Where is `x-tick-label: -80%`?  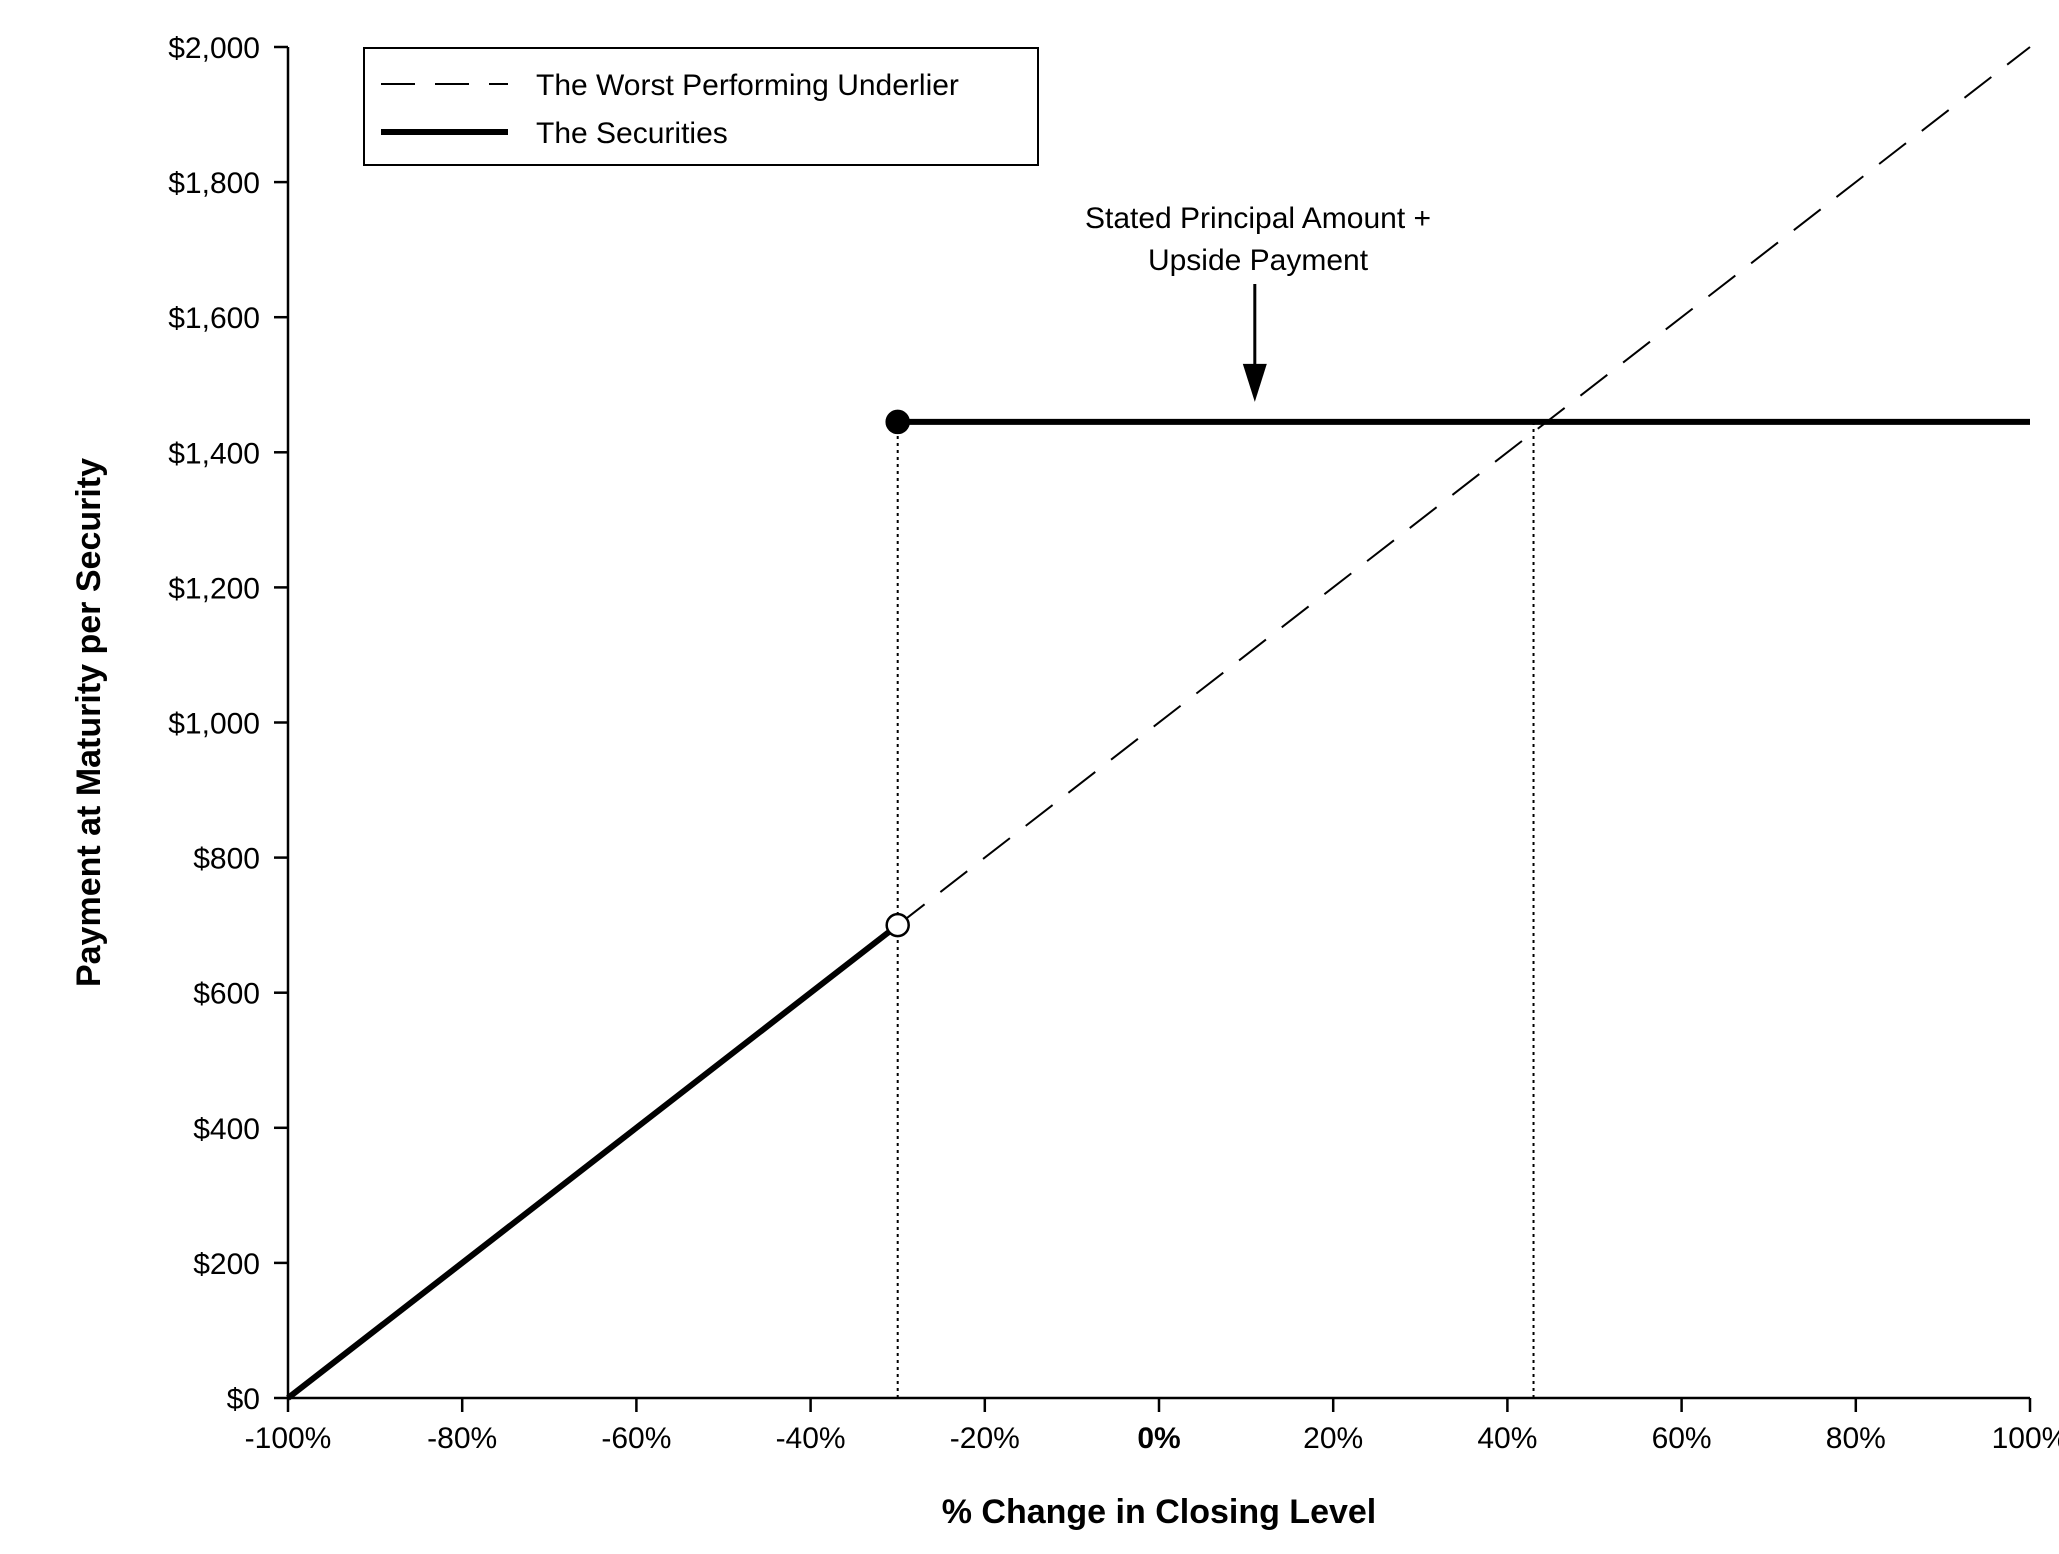
x-tick-label: -80% is located at coordinates (462, 1438).